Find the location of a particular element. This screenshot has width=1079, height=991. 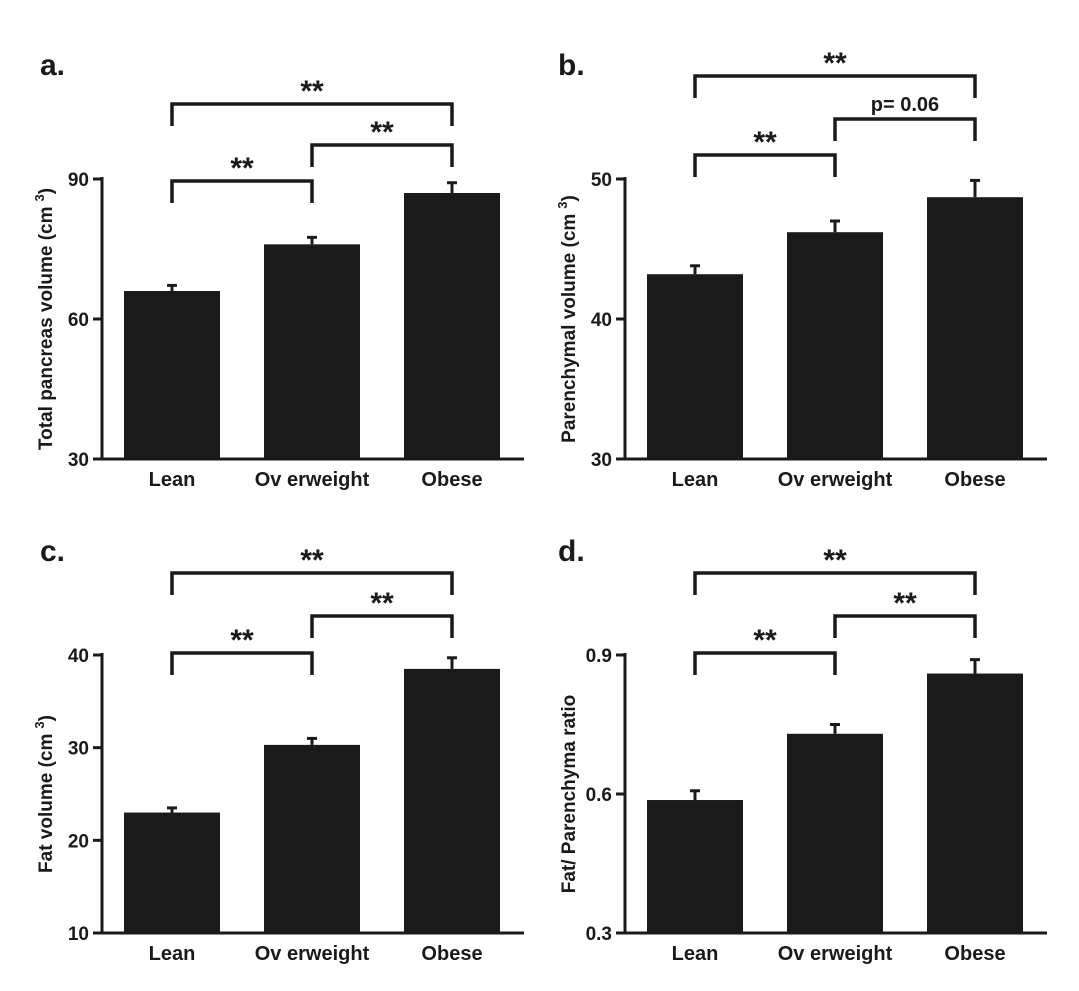

panel-label: a. is located at coordinates (52, 65).